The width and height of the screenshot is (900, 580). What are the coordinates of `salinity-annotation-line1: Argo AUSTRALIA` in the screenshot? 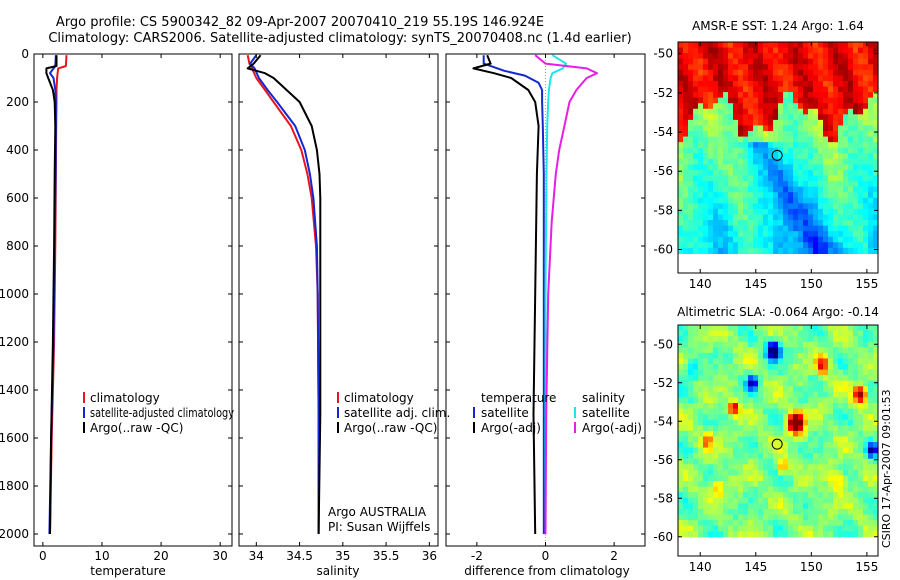 It's located at (377, 512).